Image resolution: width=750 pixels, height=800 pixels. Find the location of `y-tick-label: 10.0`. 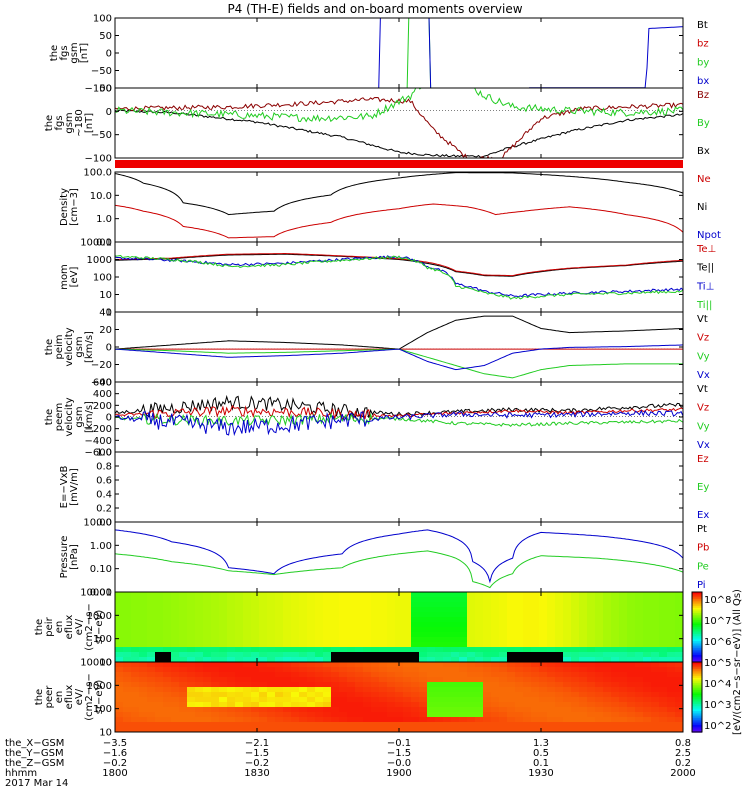

y-tick-label: 10.0 is located at coordinates (101, 196).